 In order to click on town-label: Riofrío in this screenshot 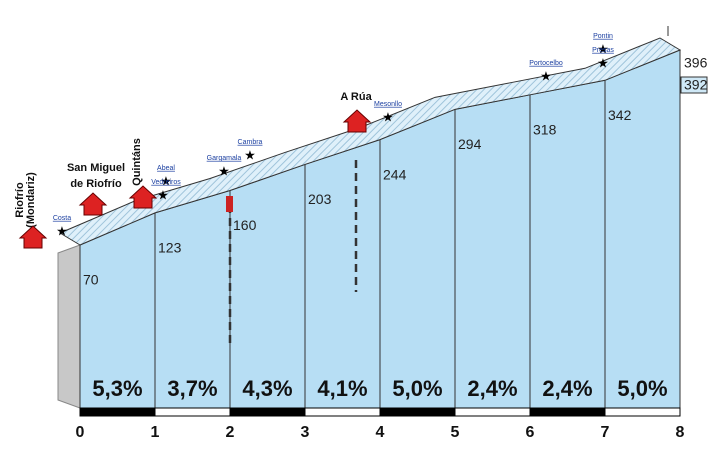, I will do `click(20, 200)`.